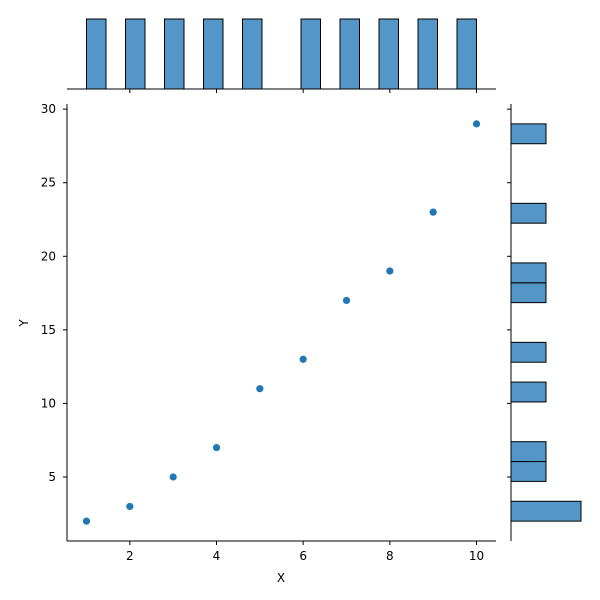  I want to click on y-tick-label: 10, so click(48, 403).